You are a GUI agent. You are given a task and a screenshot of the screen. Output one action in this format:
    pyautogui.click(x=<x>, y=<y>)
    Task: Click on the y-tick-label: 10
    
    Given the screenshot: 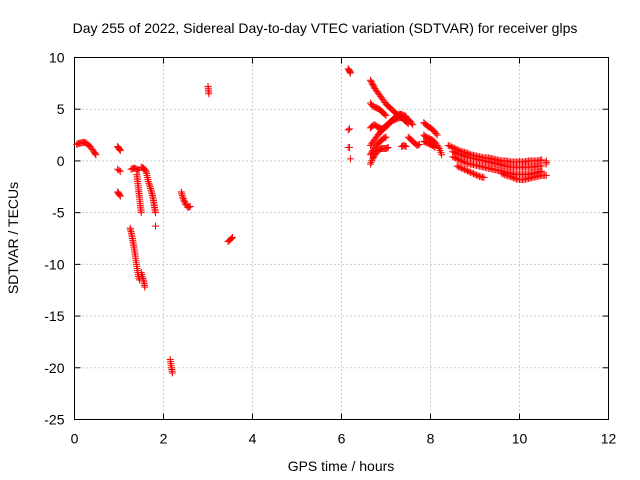 What is the action you would take?
    pyautogui.click(x=57, y=58)
    